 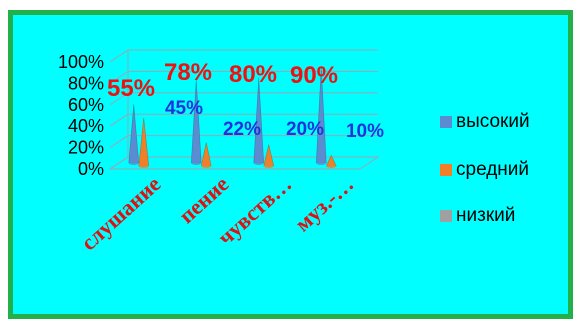 I want to click on legend-item-mid: средний, so click(x=485, y=169).